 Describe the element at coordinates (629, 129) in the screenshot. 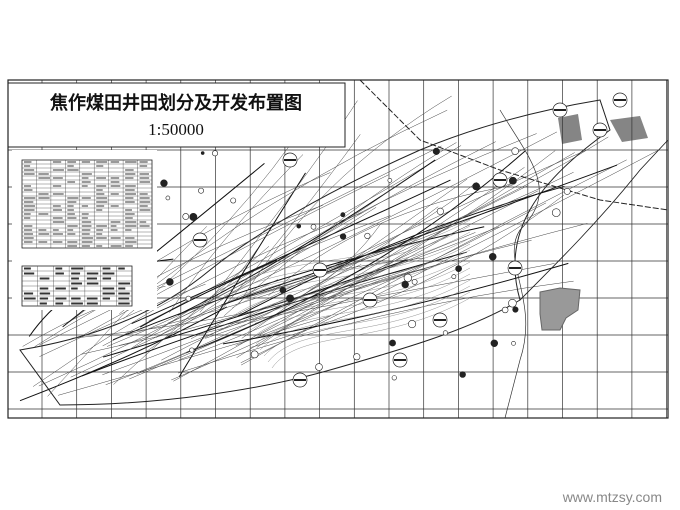

I see `town-area` at that location.